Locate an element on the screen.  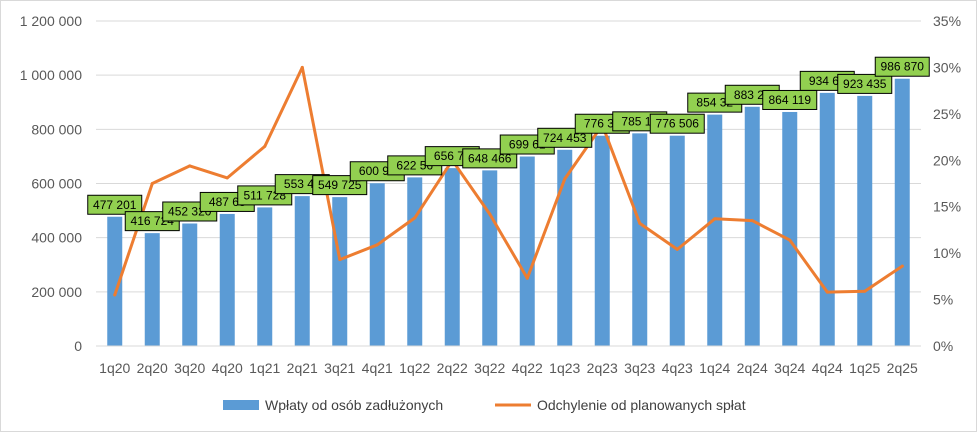
x-tick-label: 3q20 is located at coordinates (189, 368).